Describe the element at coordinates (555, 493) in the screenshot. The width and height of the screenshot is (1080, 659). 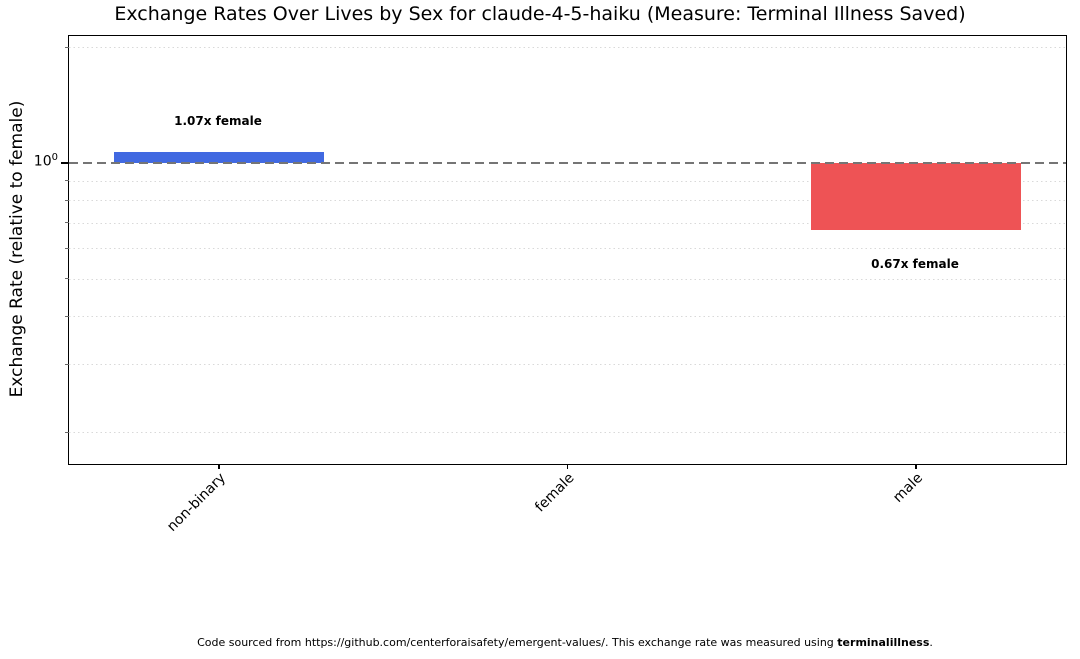
I see `x-axis-tick-label: female` at that location.